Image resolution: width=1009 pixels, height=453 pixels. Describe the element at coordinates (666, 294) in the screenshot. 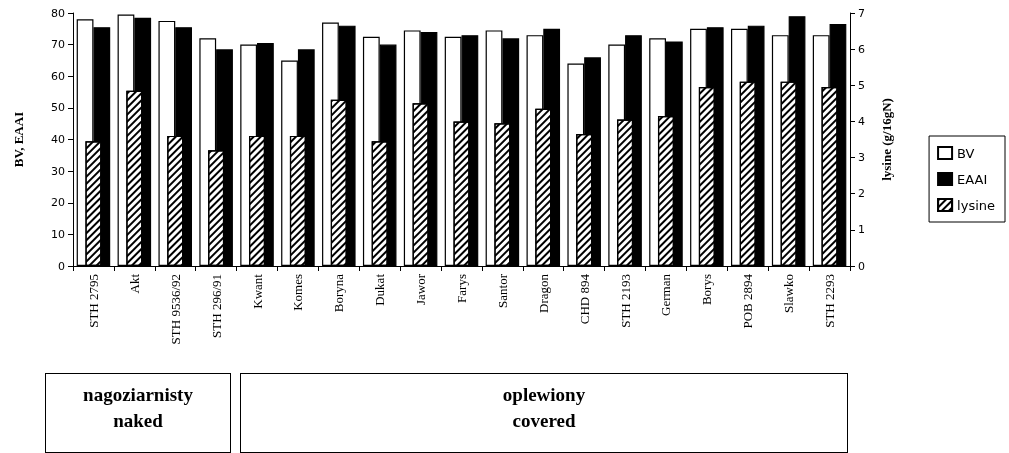

I see `x-tick-label: German` at that location.